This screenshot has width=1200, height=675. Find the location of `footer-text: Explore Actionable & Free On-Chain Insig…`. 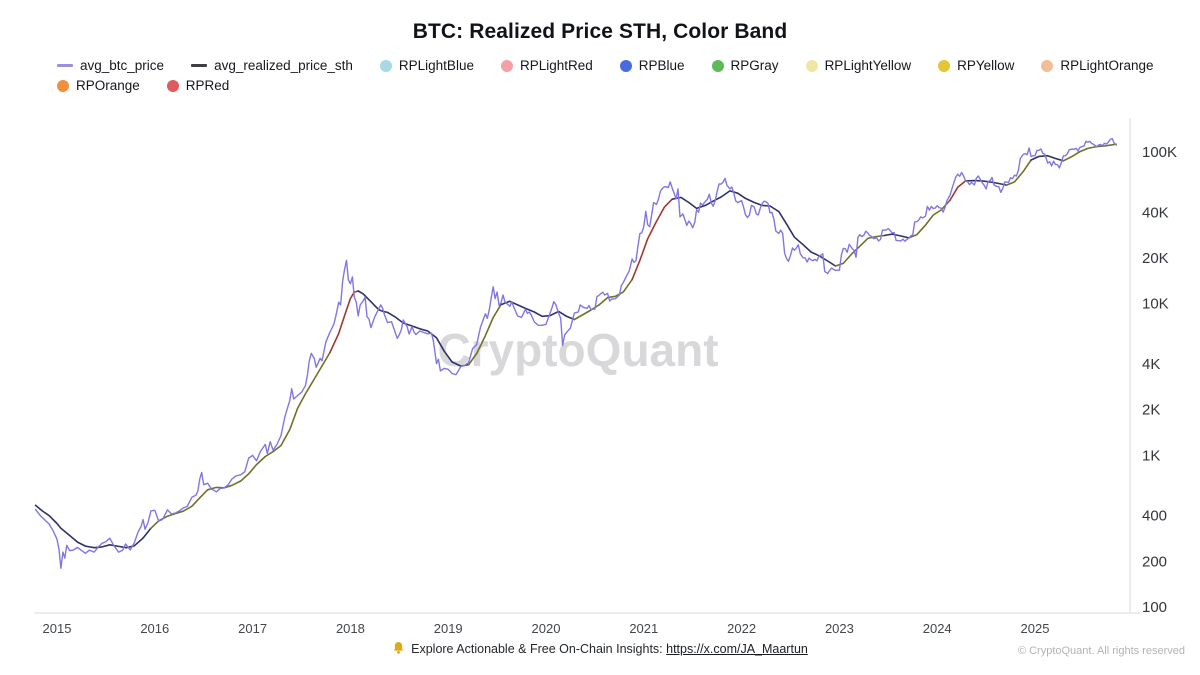

footer-text: Explore Actionable & Free On-Chain Insig… is located at coordinates (539, 649).